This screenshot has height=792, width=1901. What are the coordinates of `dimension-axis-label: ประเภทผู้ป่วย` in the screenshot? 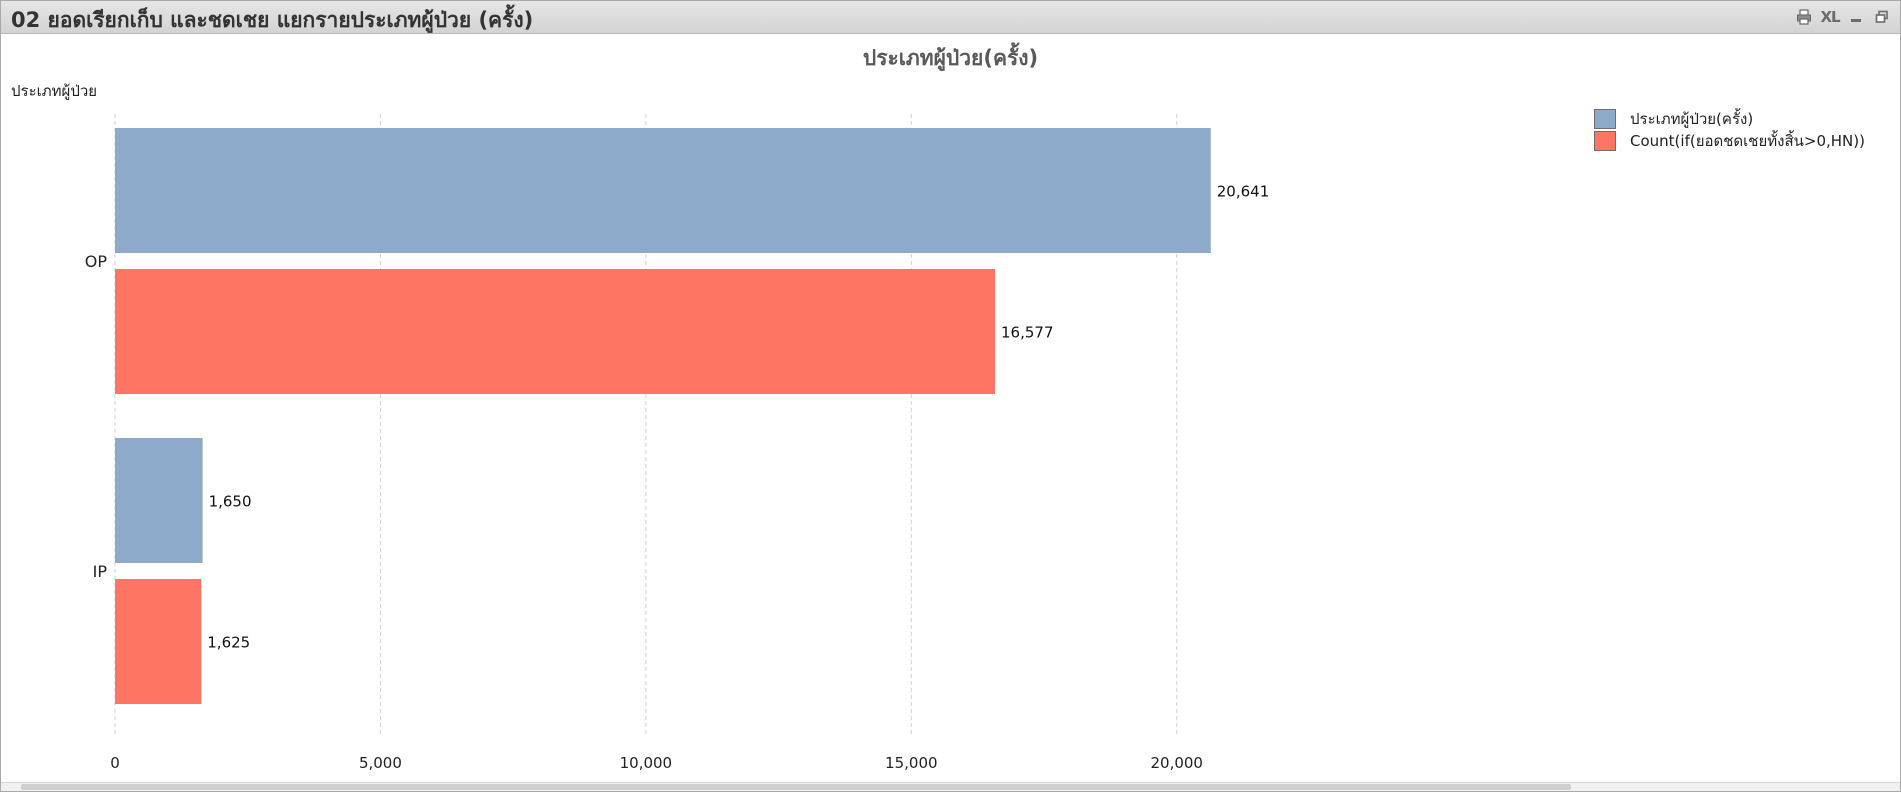 It's located at (54, 91).